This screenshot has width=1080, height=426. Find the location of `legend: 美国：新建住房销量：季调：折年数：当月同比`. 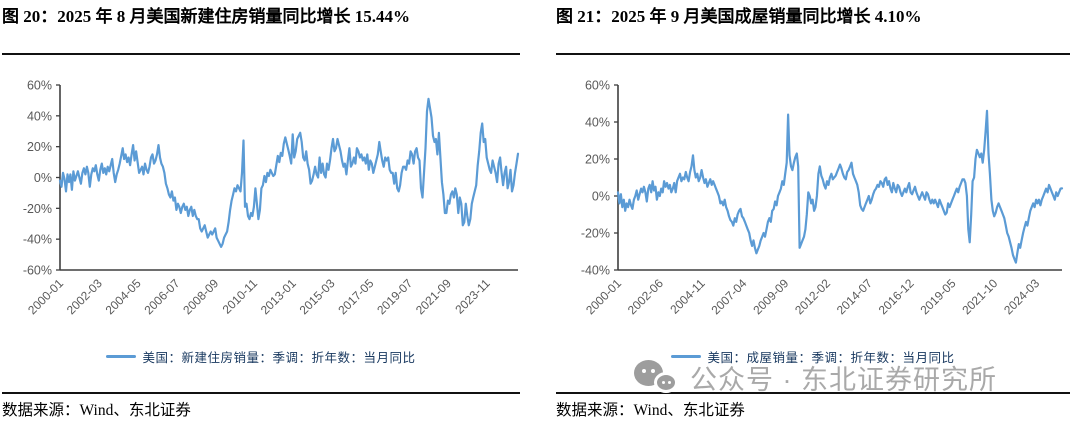

legend: 美国：新建住房销量：季调：折年数：当月同比 is located at coordinates (261, 356).